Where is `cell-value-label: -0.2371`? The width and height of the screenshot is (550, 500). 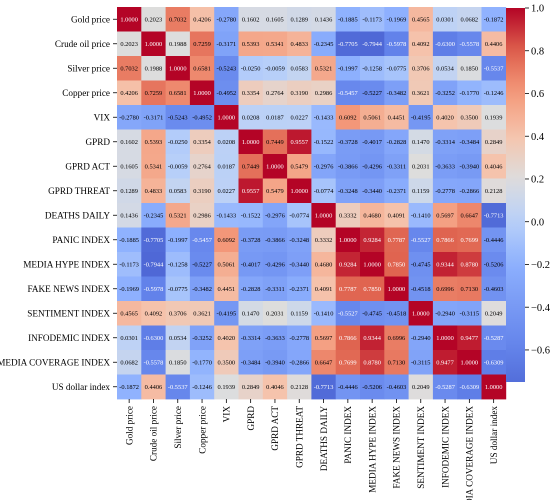 cell-value-label: -0.2371 is located at coordinates (299, 289).